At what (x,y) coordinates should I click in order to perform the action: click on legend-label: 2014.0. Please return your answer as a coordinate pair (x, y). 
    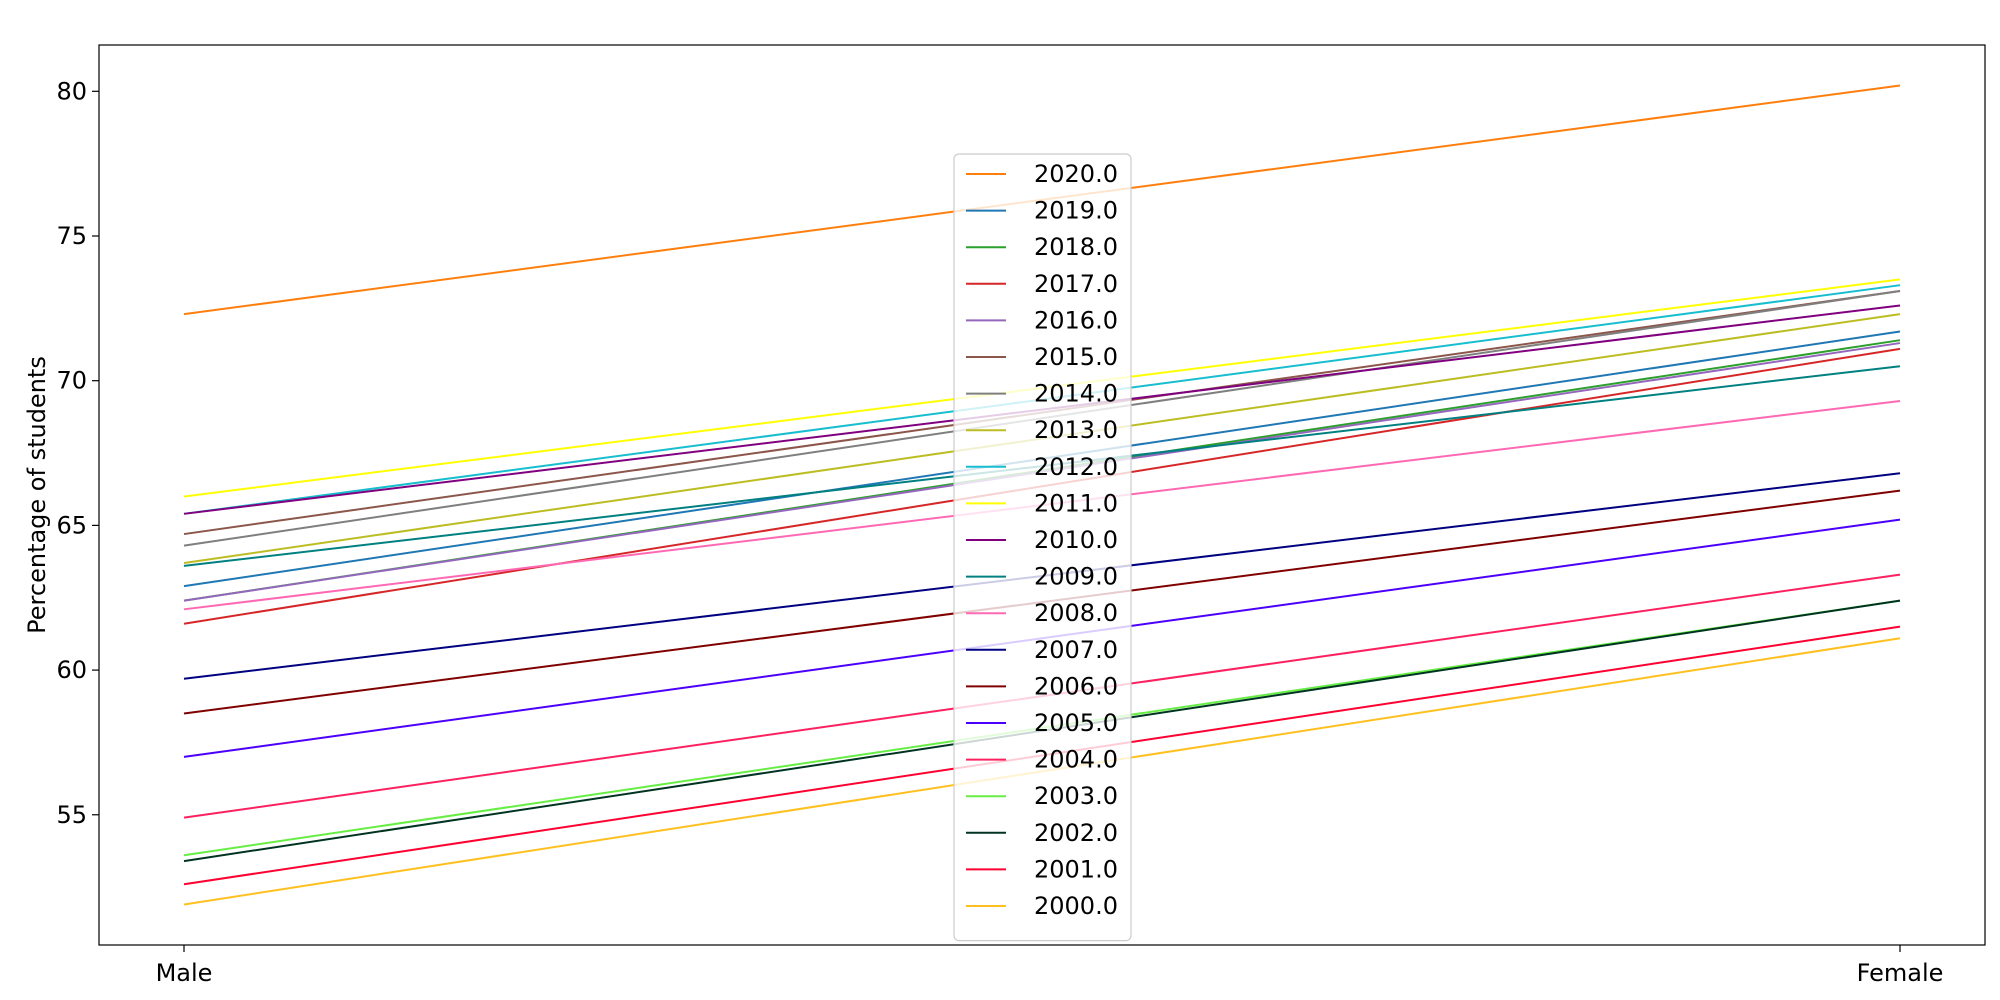
    Looking at the image, I should click on (1076, 394).